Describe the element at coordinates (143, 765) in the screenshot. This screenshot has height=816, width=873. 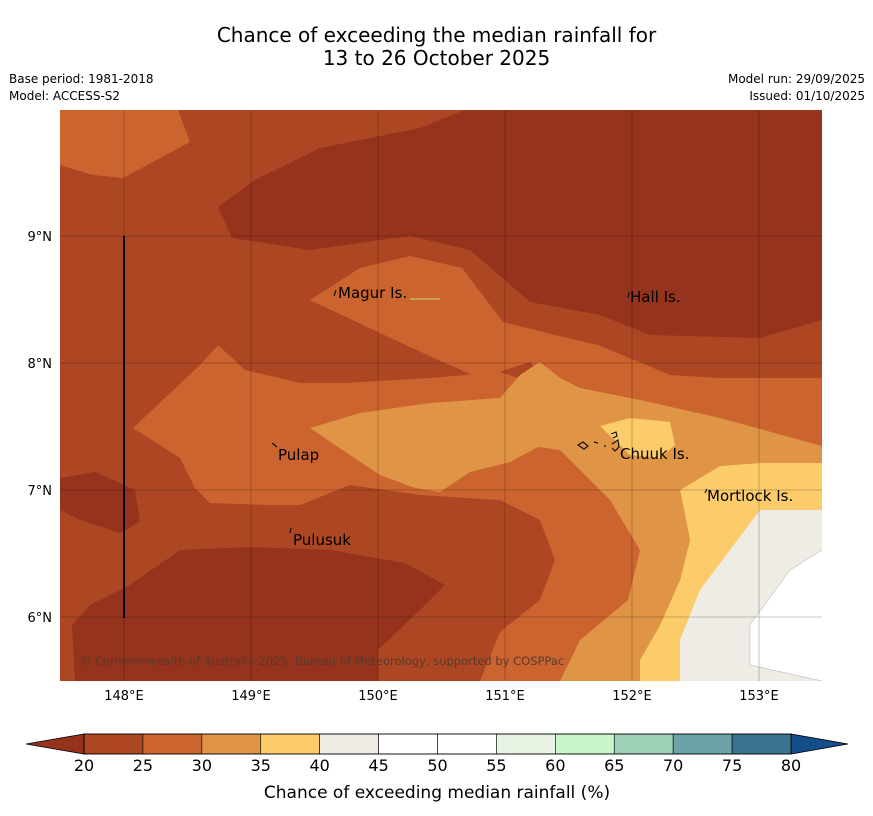
I see `colorbar-tick-label: 25` at that location.